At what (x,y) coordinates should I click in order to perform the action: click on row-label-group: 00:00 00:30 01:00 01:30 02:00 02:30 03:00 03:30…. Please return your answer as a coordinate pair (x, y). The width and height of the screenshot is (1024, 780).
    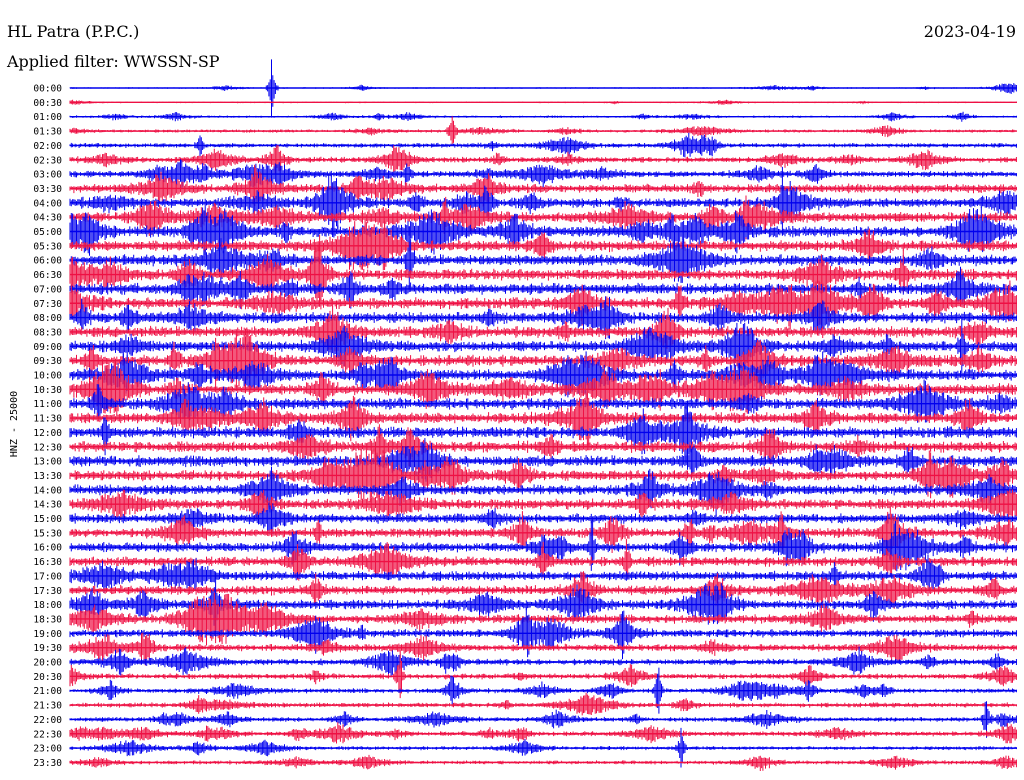
    Looking at the image, I should click on (47, 426).